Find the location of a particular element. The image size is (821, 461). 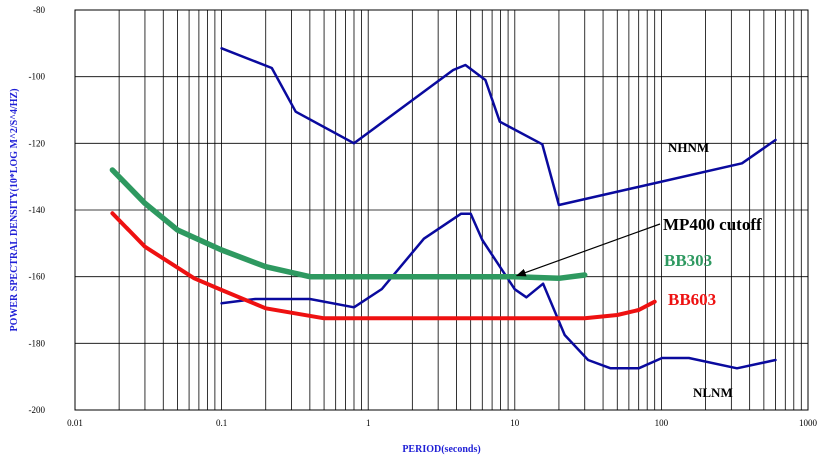

y-tick-label: -160 is located at coordinates (37, 277).